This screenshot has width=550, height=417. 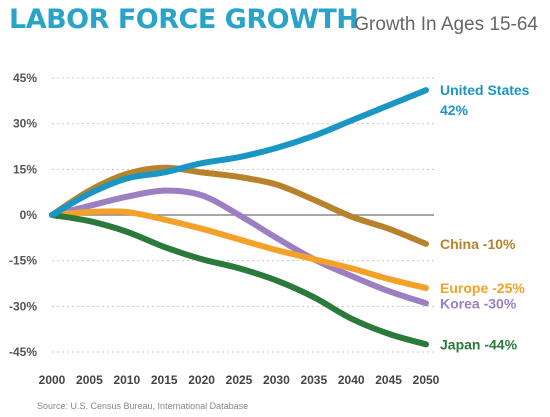 What do you see at coordinates (388, 380) in the screenshot?
I see `x-tick-label: 2045` at bounding box center [388, 380].